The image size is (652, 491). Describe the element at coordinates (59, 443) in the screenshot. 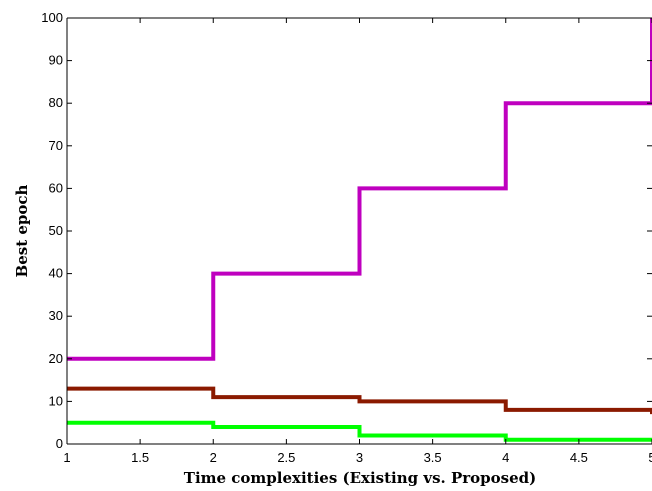

I see `y-tick-label: 0` at that location.